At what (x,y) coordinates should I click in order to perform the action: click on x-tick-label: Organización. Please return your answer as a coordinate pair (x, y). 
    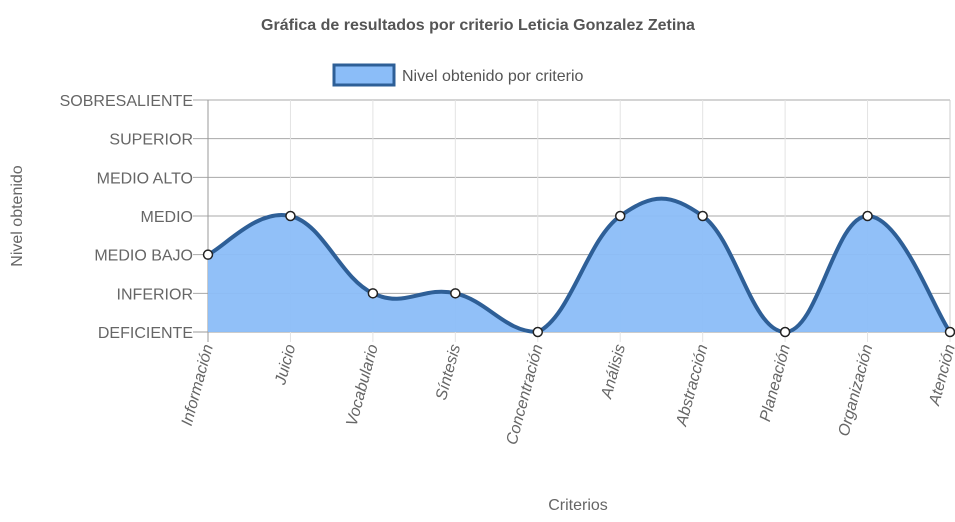
    Looking at the image, I should click on (856, 391).